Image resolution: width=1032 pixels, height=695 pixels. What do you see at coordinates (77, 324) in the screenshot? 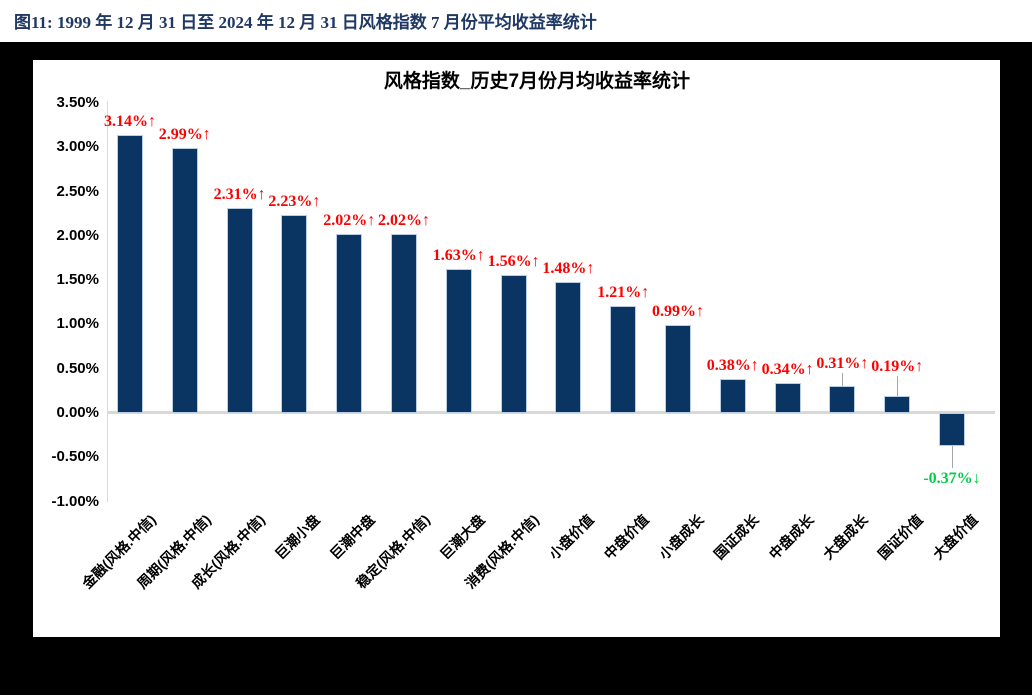
I see `y-axis-tick-label: 1.00%` at bounding box center [77, 324].